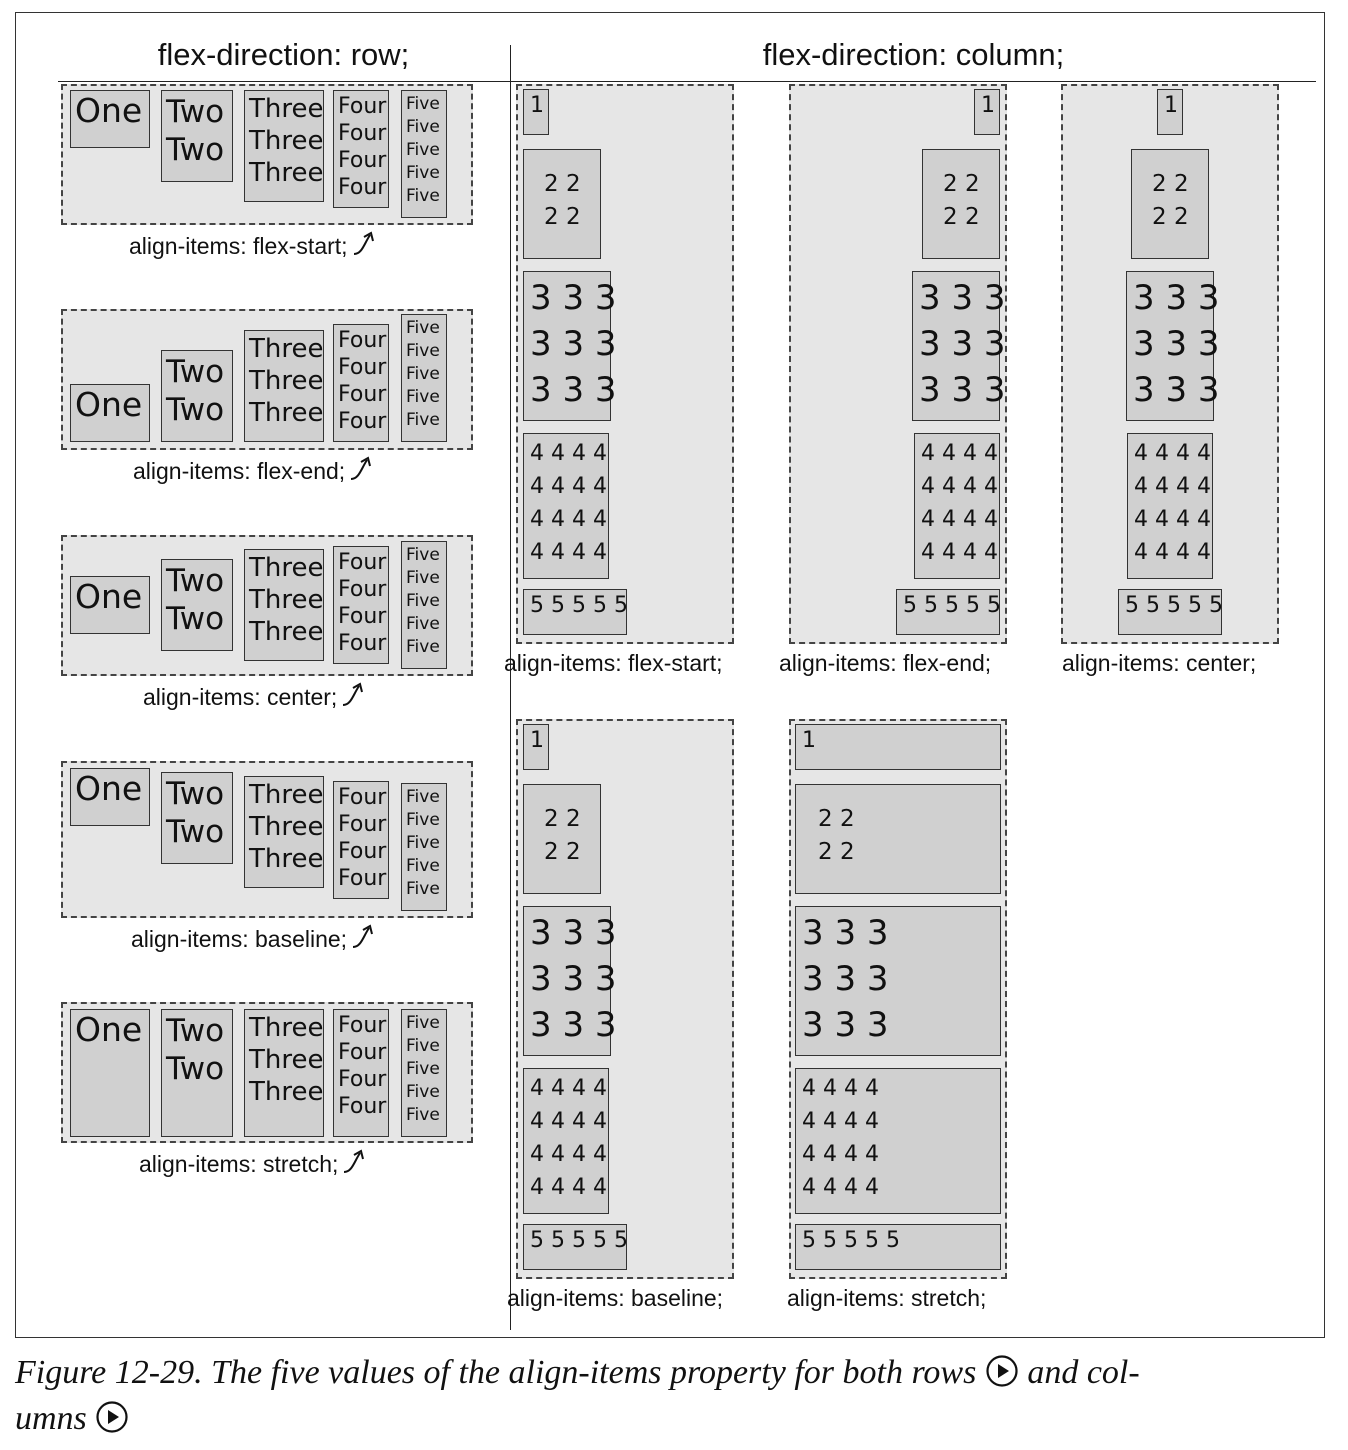 The height and width of the screenshot is (1450, 1348). I want to click on column-example-caption: align-items: baseline;, so click(615, 1298).